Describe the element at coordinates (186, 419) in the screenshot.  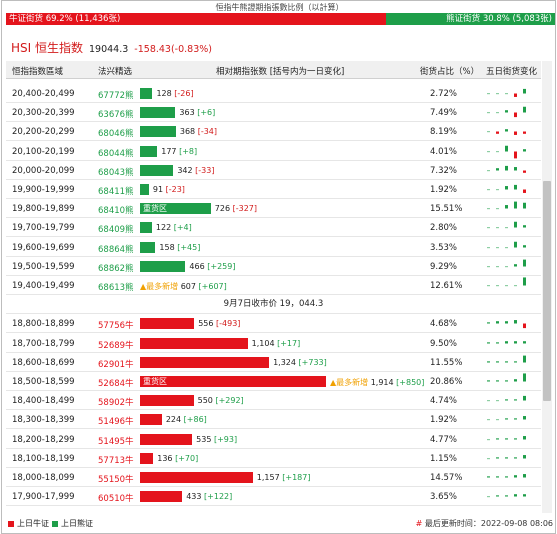
I see `quantity-text: 224 [+86]` at that location.